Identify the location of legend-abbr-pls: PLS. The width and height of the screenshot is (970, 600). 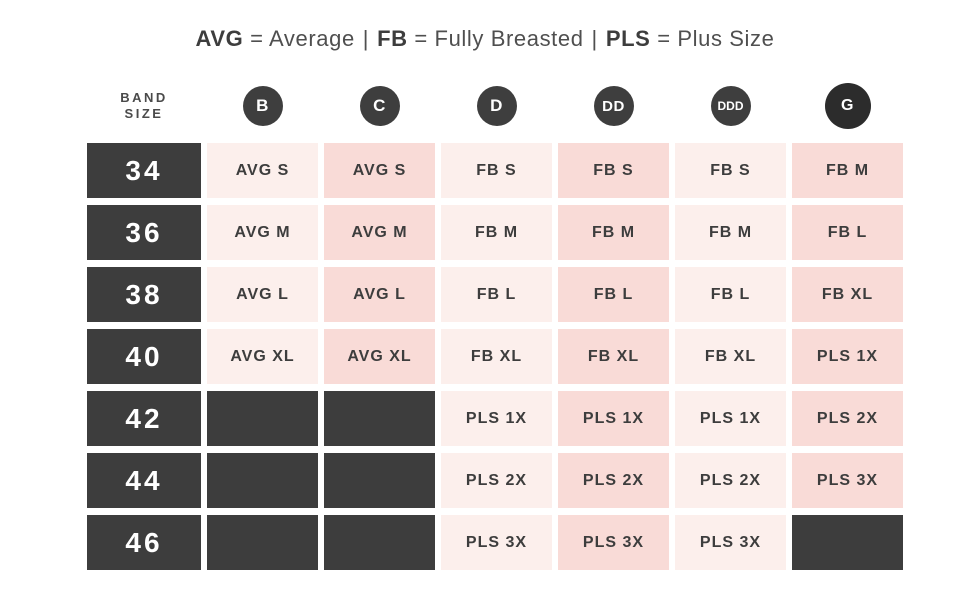
(628, 38).